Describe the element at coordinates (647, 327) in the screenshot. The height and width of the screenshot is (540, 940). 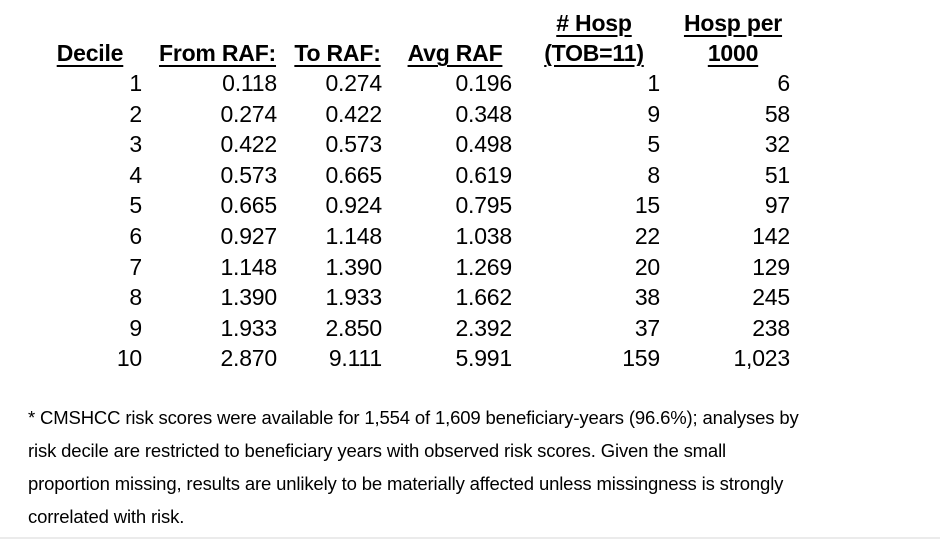
I see `table-cell: 37` at that location.